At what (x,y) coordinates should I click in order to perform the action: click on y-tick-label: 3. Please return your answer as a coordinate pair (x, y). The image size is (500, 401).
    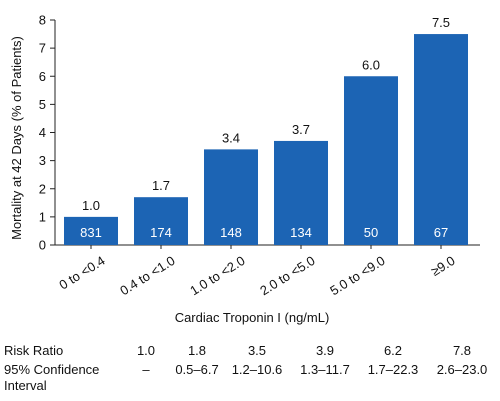
    Looking at the image, I should click on (42, 160).